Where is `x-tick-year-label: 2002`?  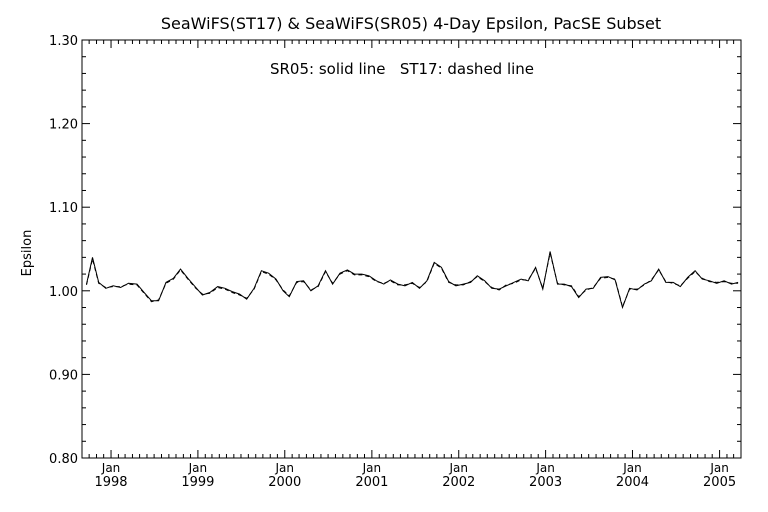
x-tick-year-label: 2002 is located at coordinates (458, 482).